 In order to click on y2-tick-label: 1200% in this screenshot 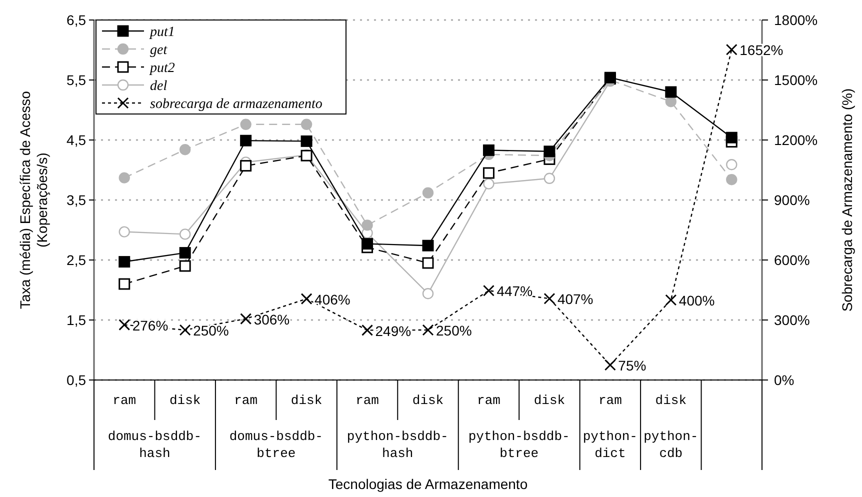, I will do `click(796, 140)`.